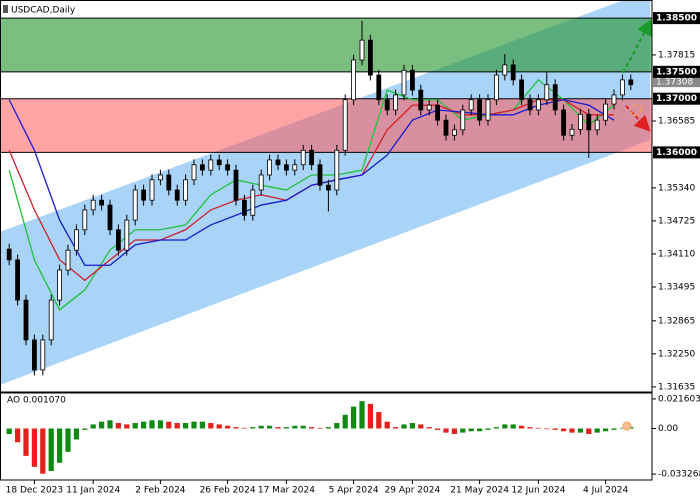  Describe the element at coordinates (326, 45) in the screenshot. I see `price-zone` at that location.